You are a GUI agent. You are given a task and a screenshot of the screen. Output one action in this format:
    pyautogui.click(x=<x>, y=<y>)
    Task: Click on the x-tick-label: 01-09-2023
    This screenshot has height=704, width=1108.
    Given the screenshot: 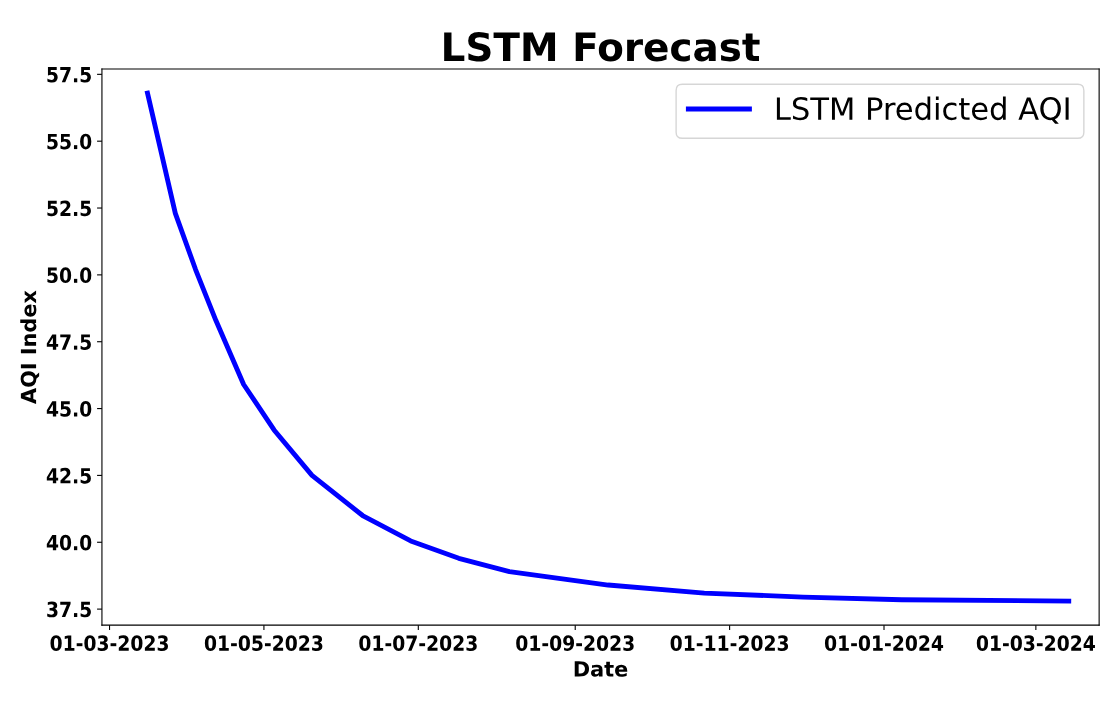 What is the action you would take?
    pyautogui.click(x=575, y=643)
    